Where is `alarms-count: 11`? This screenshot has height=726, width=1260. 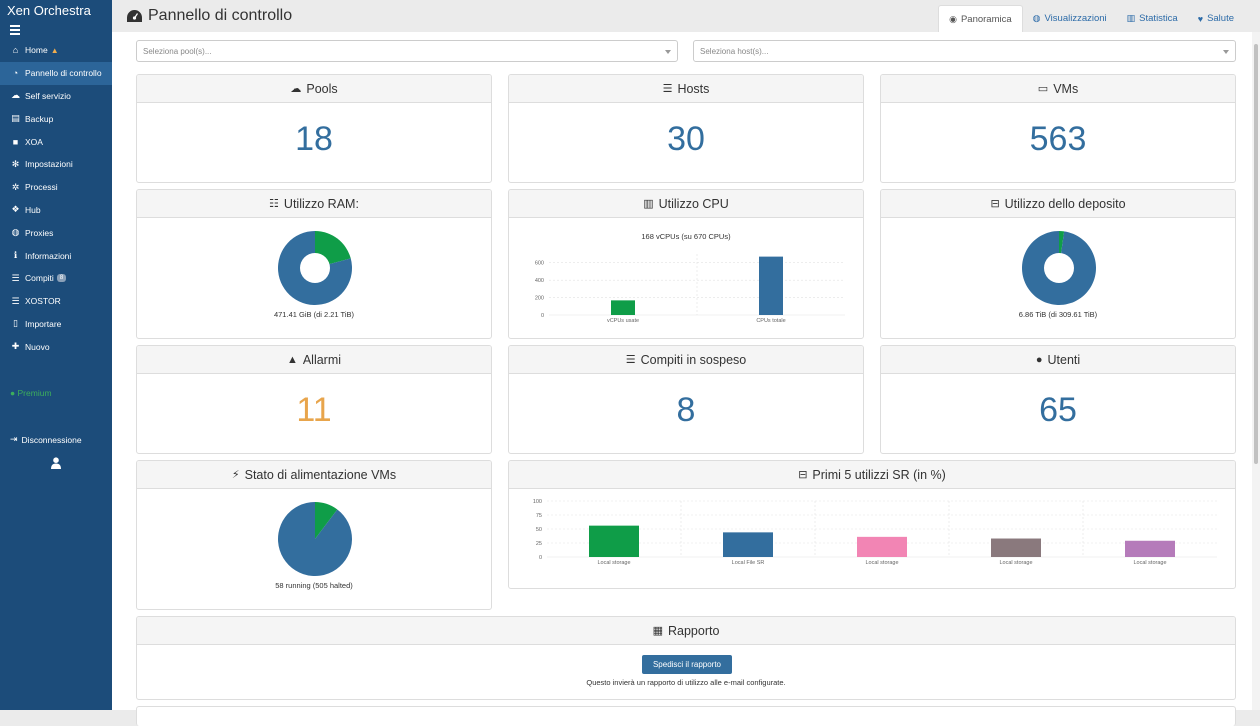 alarms-count: 11 is located at coordinates (314, 410).